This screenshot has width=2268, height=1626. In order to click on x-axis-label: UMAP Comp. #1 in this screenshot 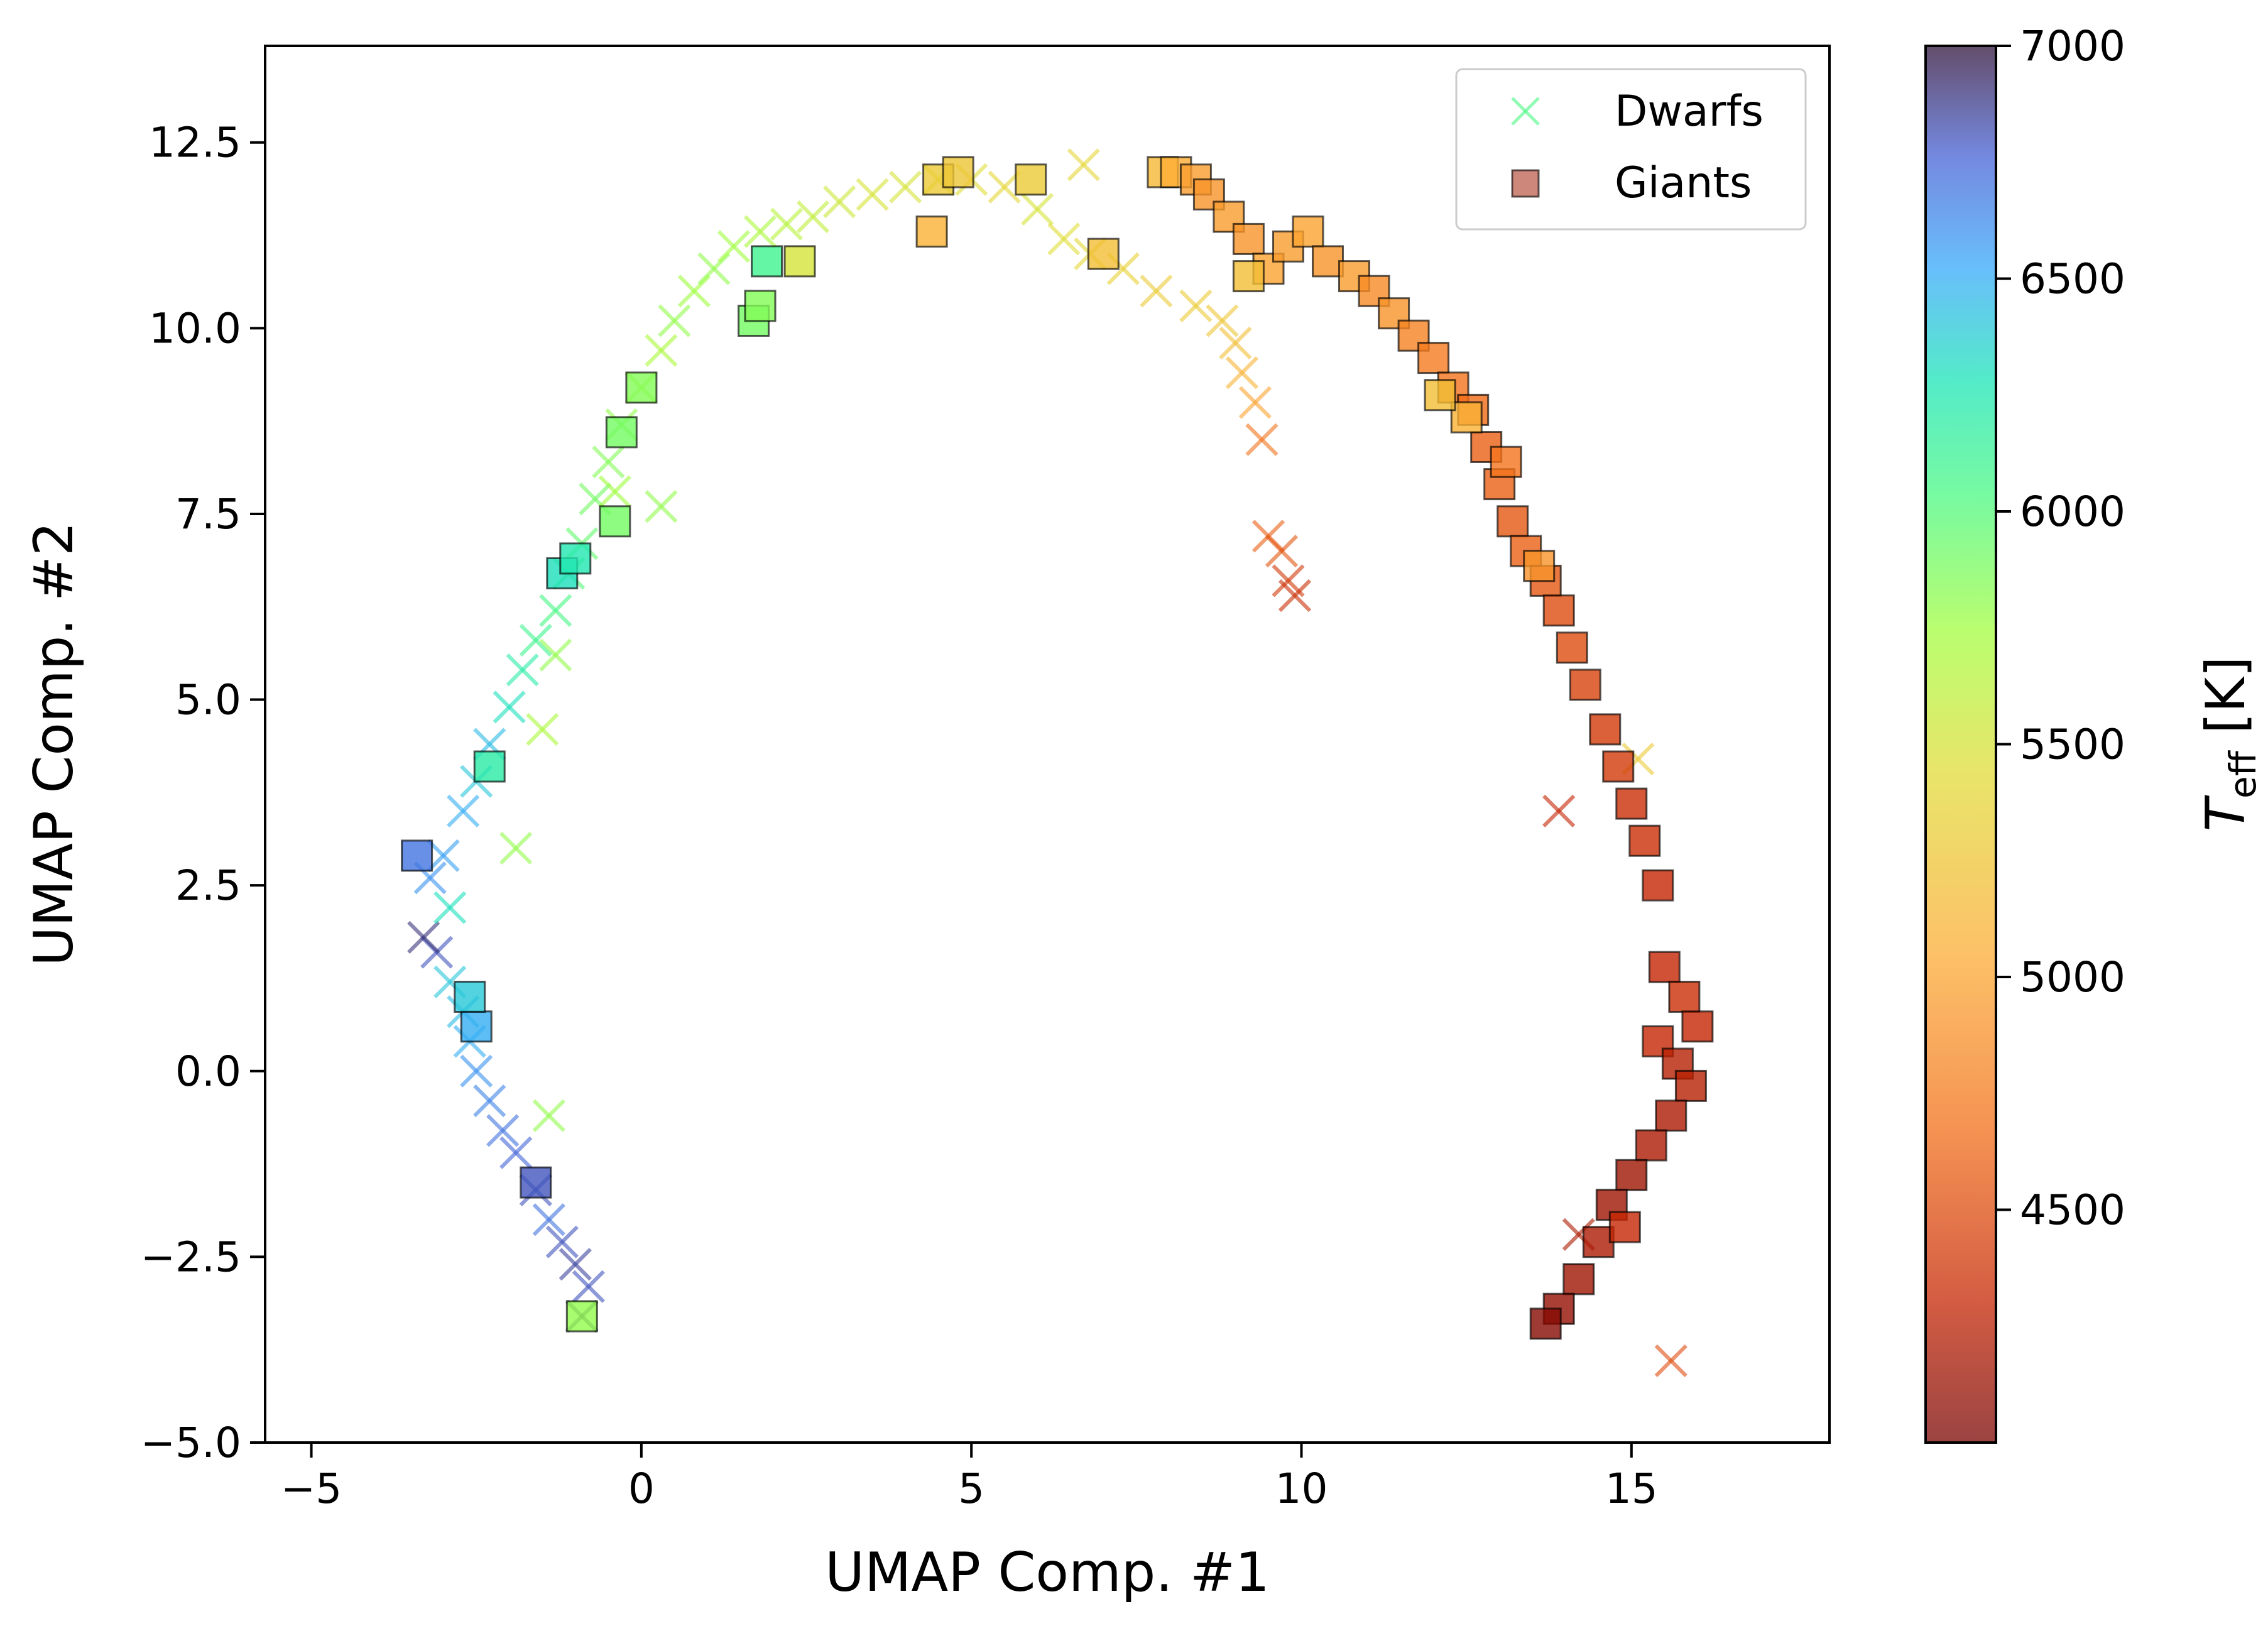, I will do `click(1047, 1572)`.